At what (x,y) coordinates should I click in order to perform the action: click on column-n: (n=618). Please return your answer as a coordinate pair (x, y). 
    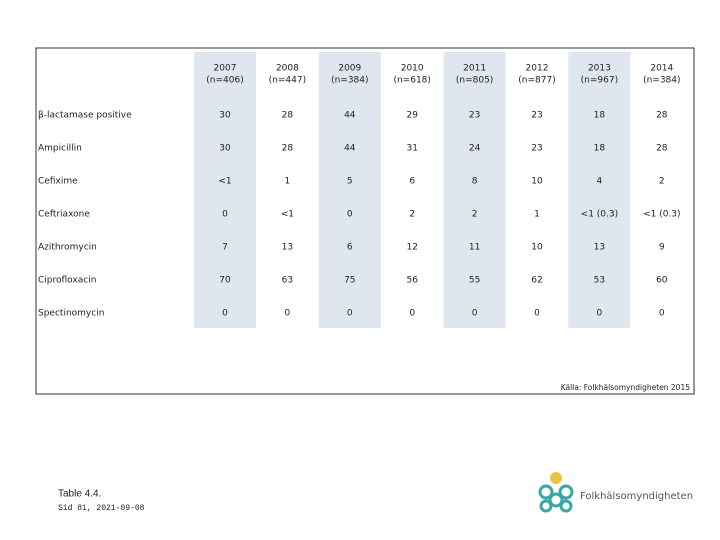
    Looking at the image, I should click on (411, 81).